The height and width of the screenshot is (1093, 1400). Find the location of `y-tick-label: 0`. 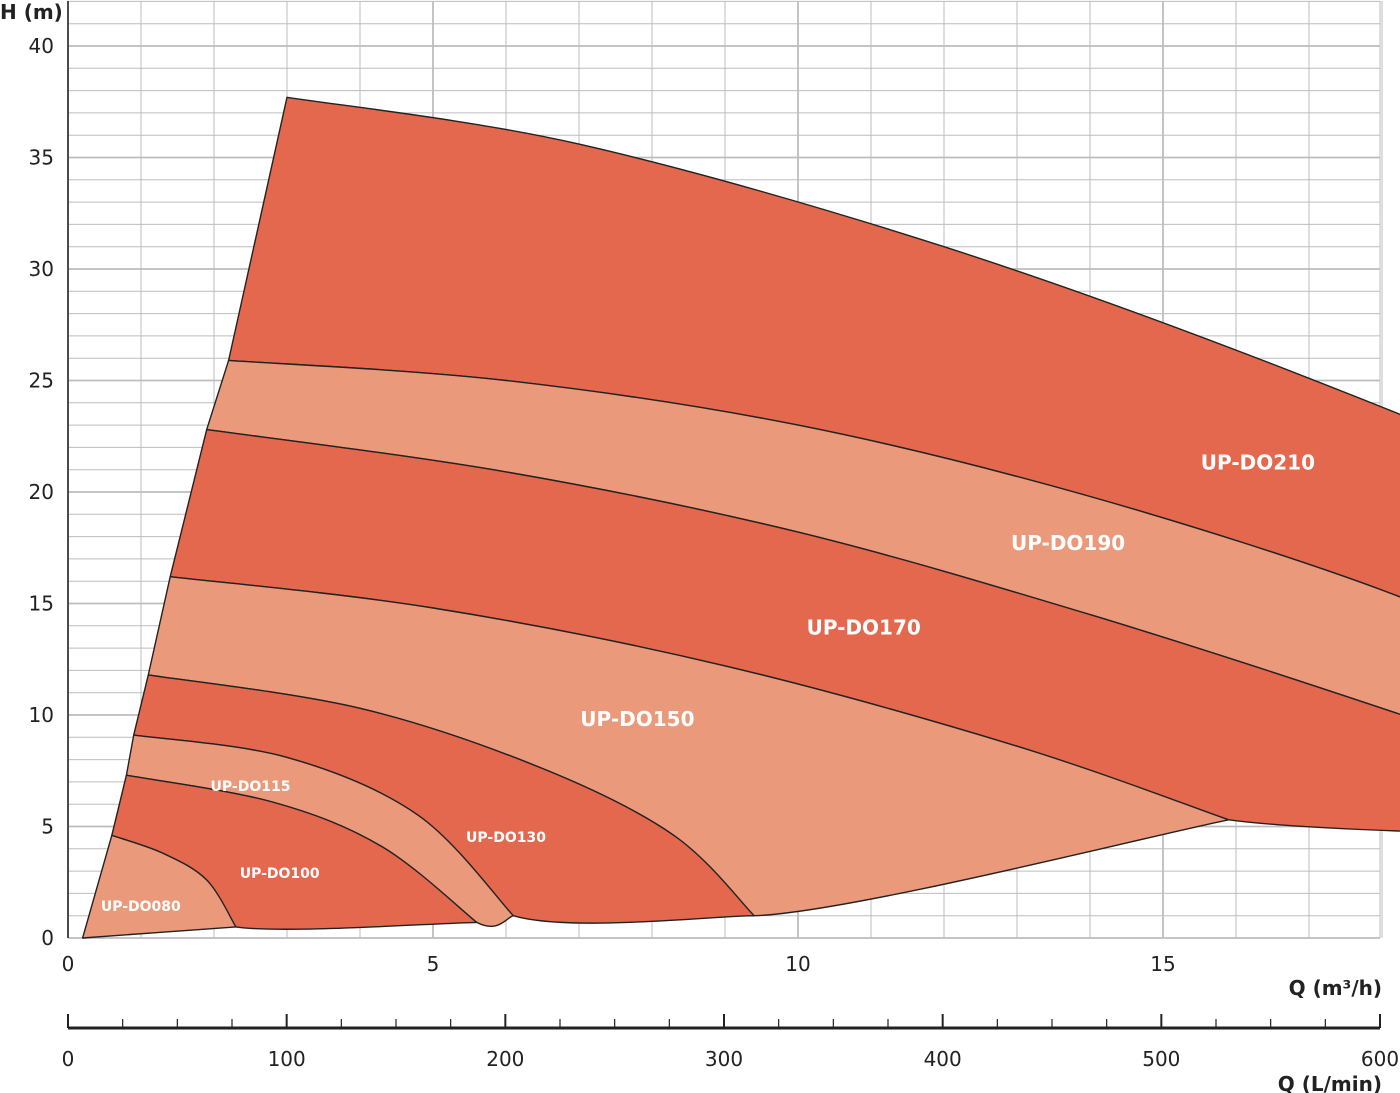

y-tick-label: 0 is located at coordinates (47, 938).